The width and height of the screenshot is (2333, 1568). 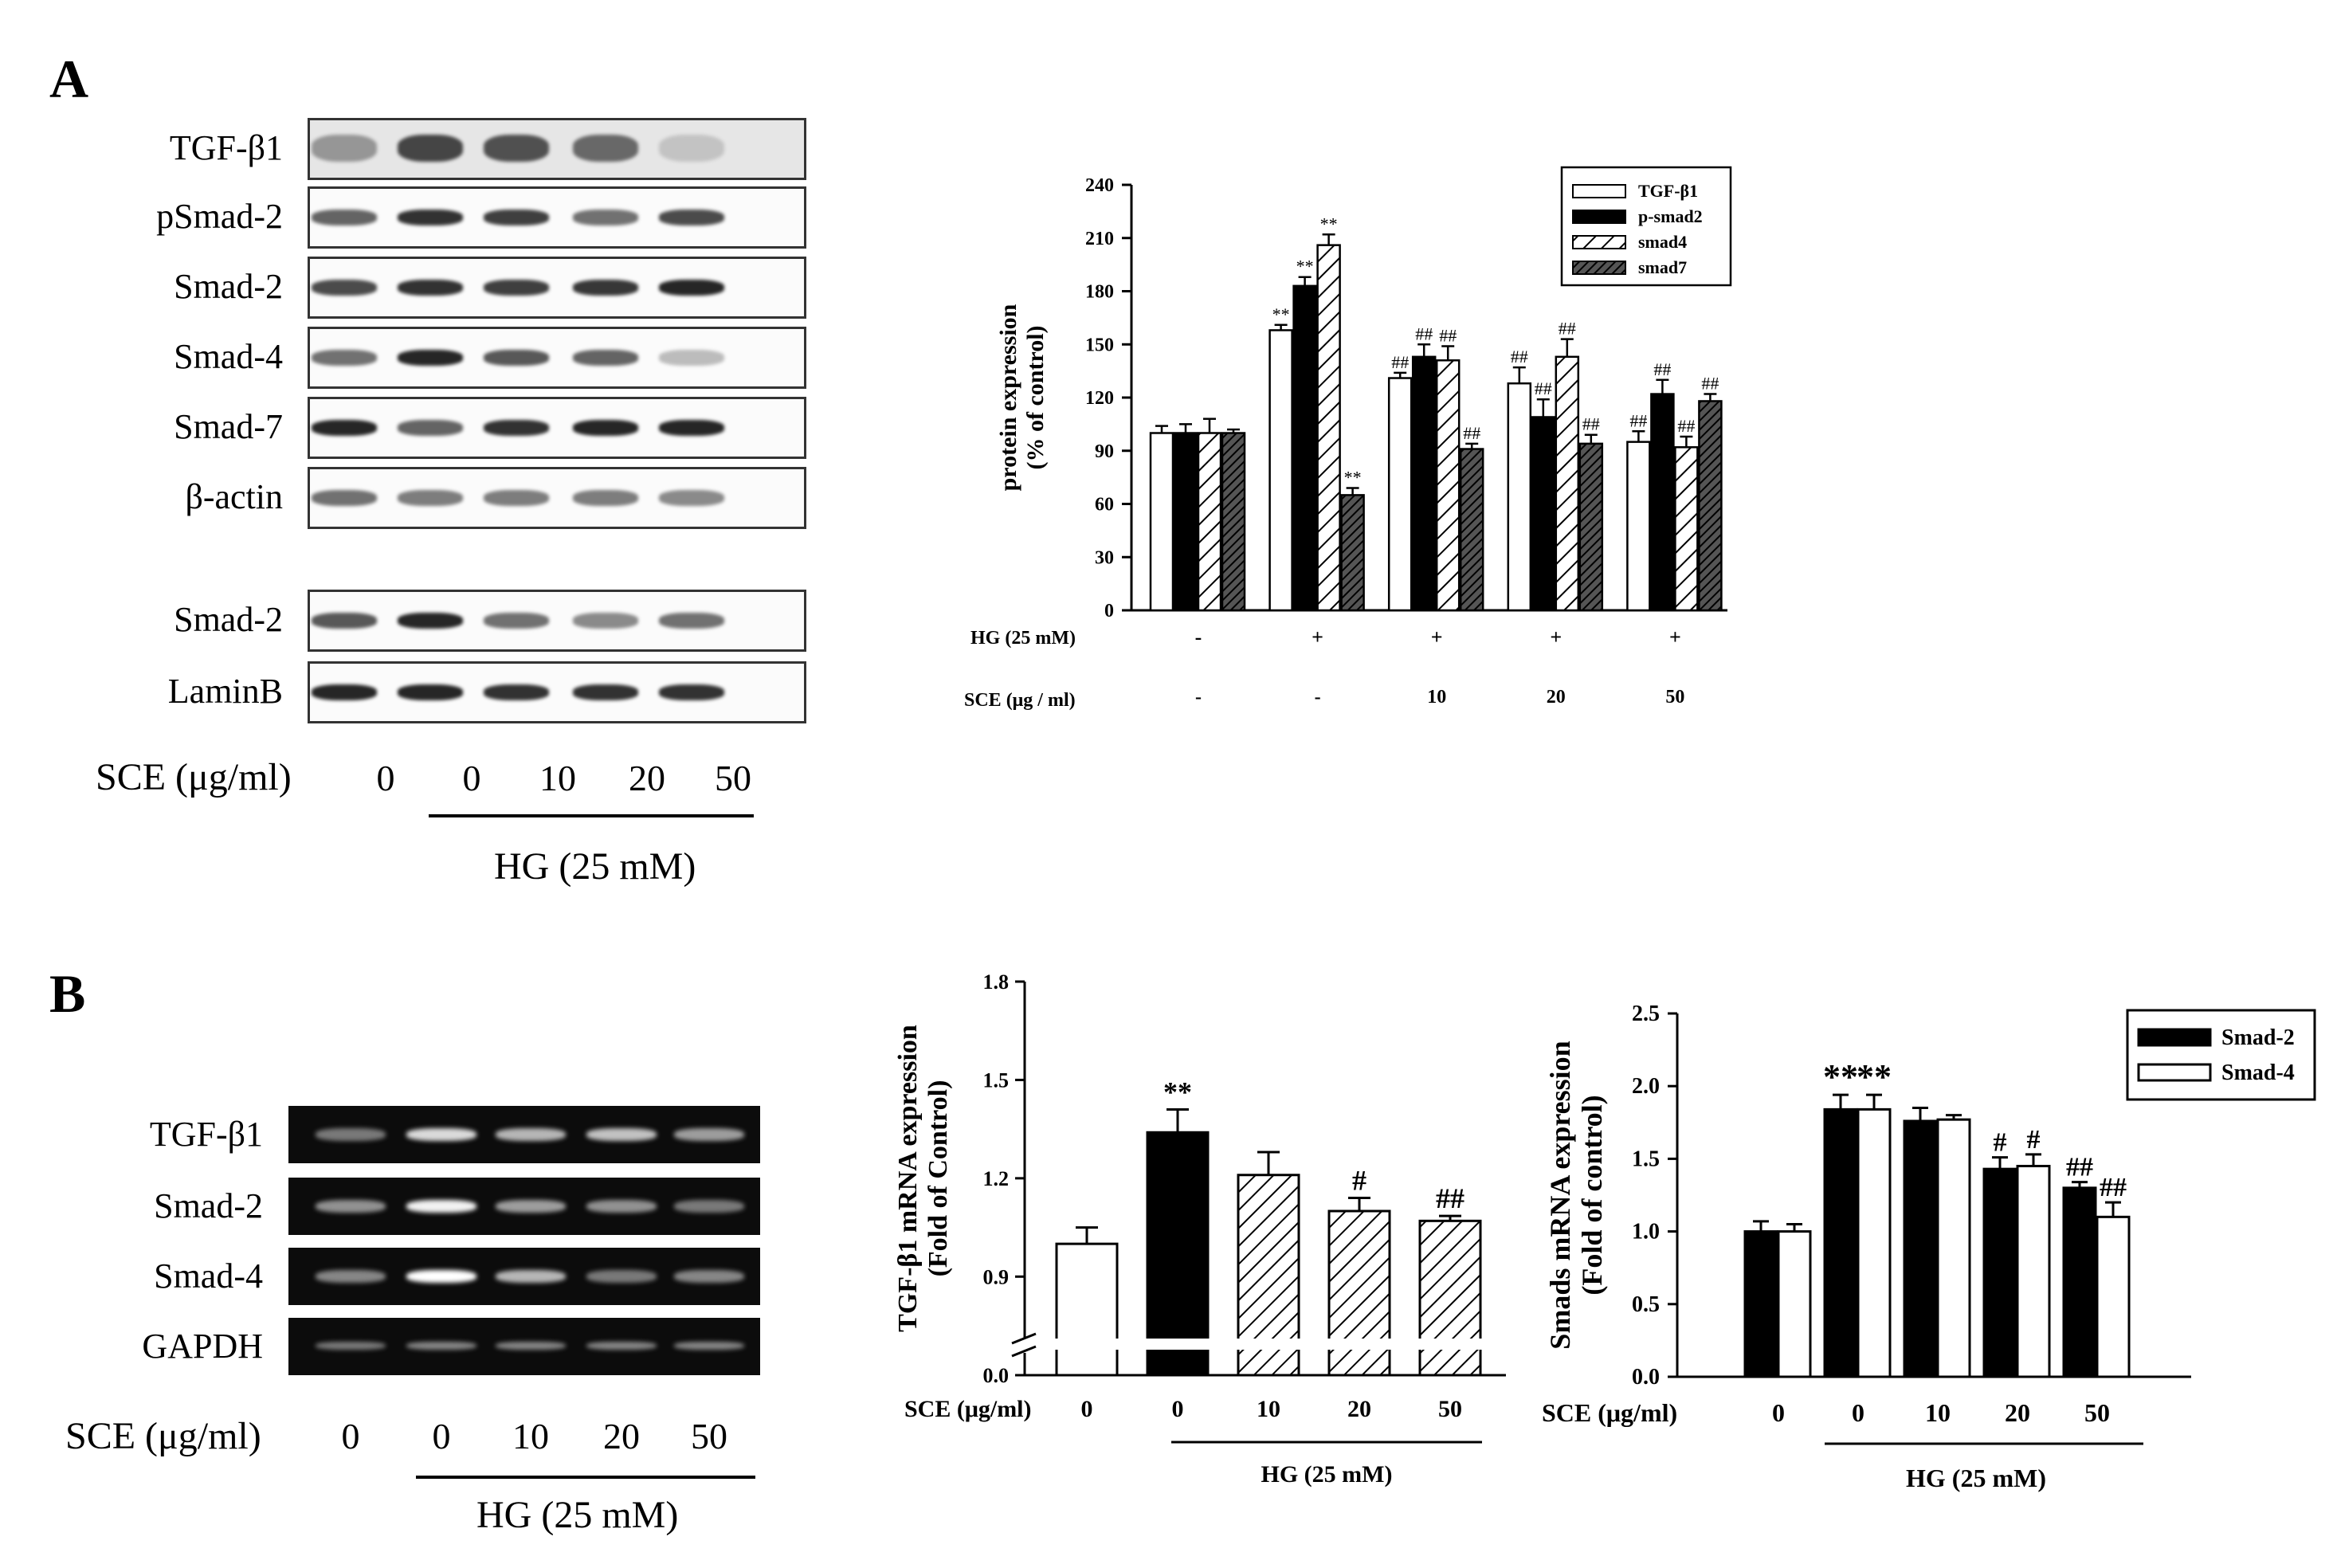 I want to click on y-tick-label: 180, so click(x=1099, y=292).